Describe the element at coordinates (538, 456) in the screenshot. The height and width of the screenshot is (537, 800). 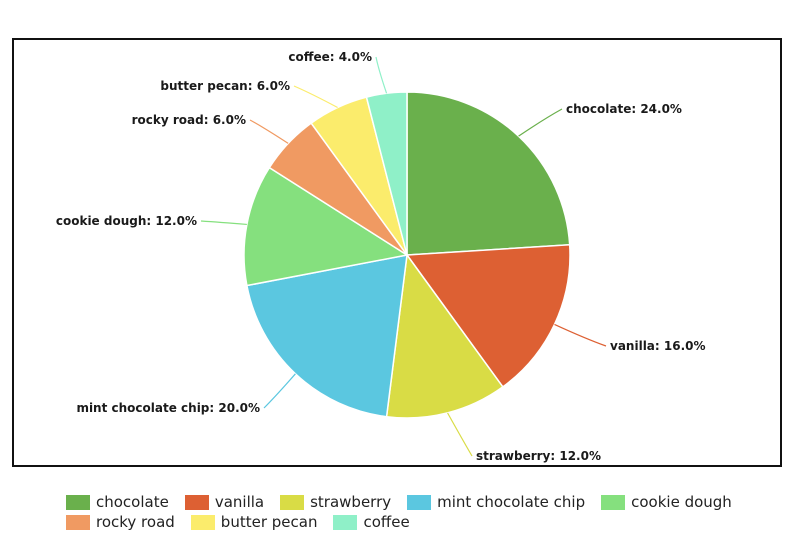
I see `slice-label-strawberry: strawberry: 12.0%` at that location.